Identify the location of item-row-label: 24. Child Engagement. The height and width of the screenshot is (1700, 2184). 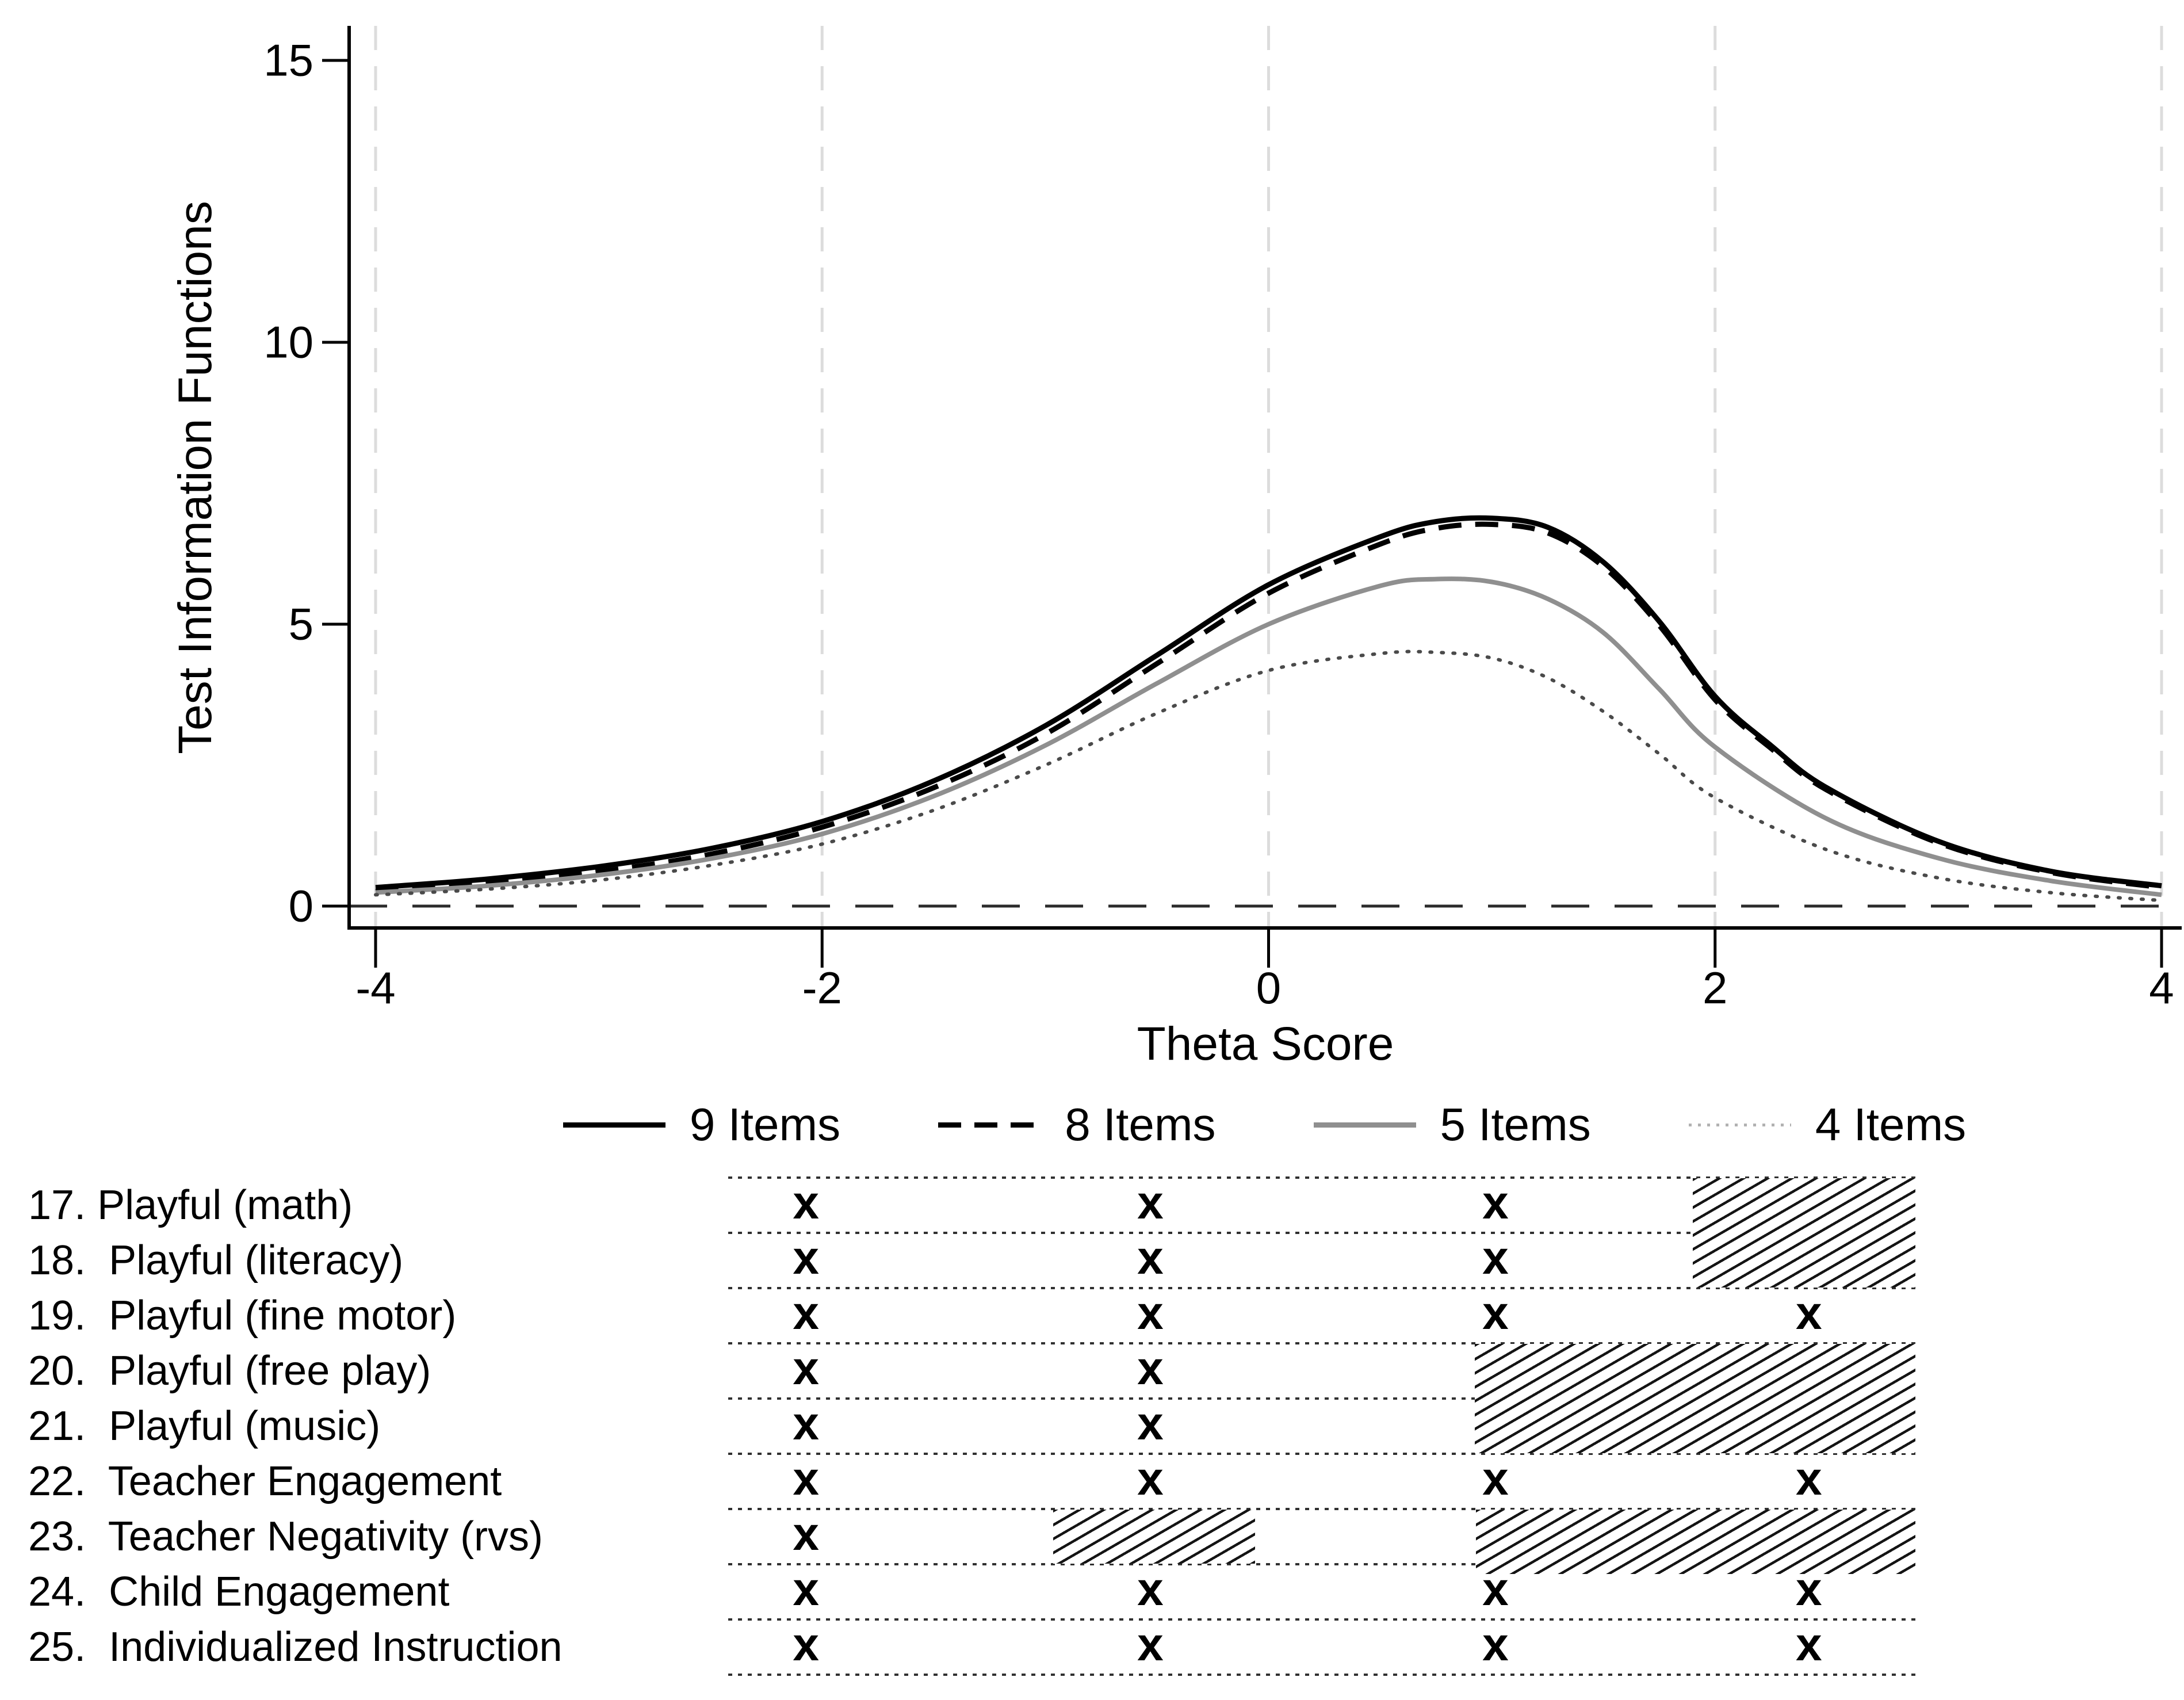
(239, 1592).